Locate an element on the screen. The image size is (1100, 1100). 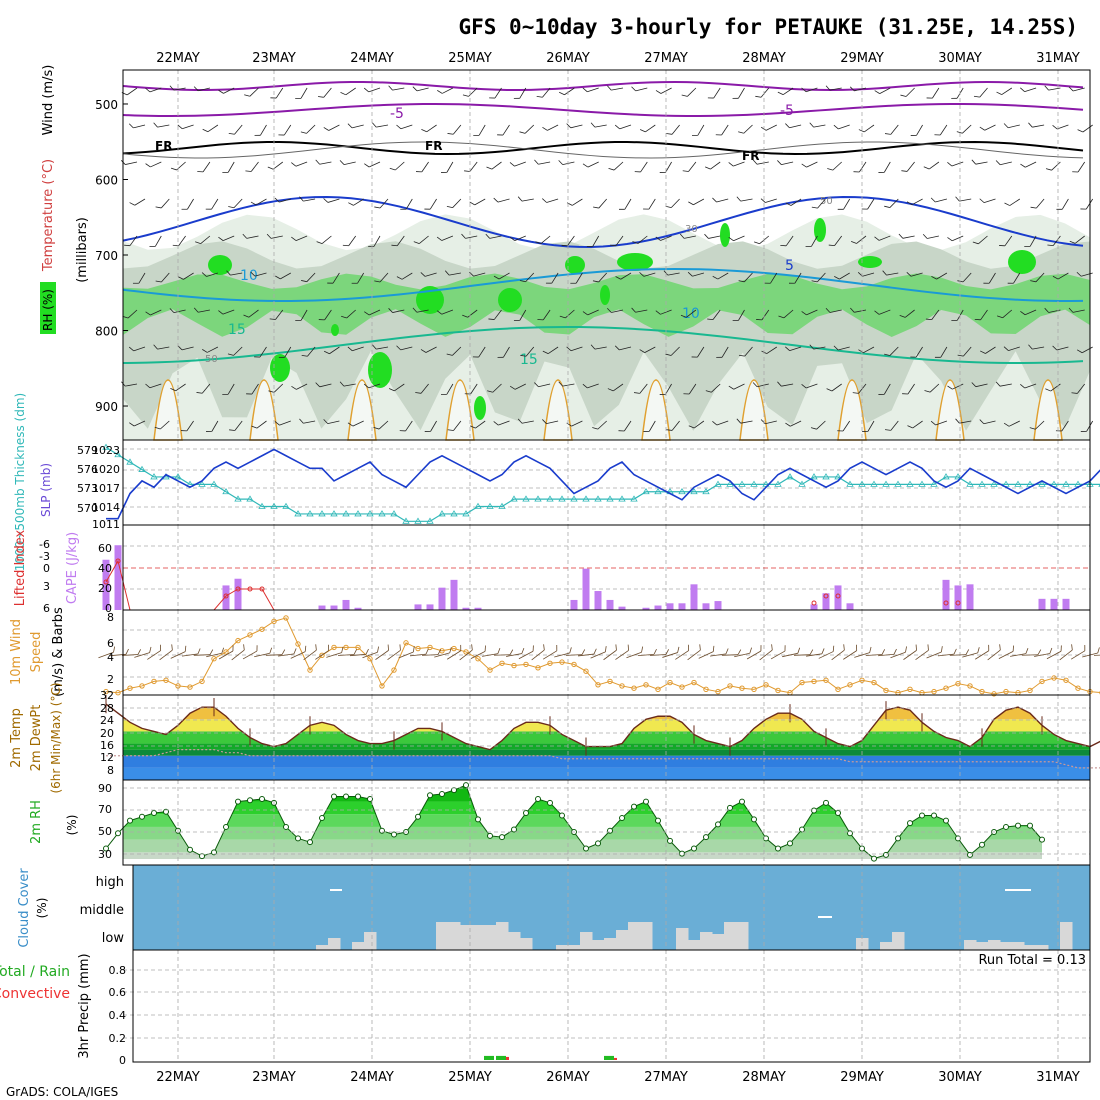
label-temp-minus5: -5 is located at coordinates (397, 114).